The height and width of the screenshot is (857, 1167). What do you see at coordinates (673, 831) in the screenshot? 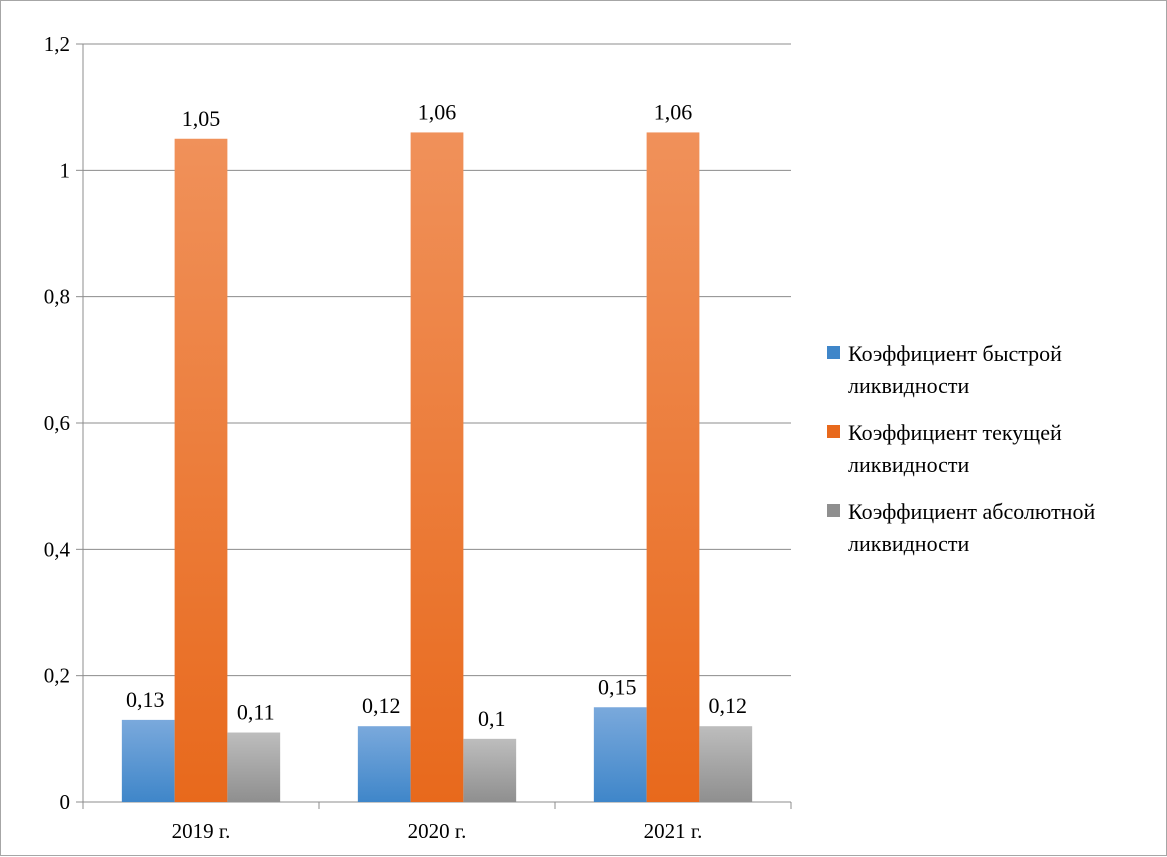
I see `x-tick-label: 2021 г.` at bounding box center [673, 831].